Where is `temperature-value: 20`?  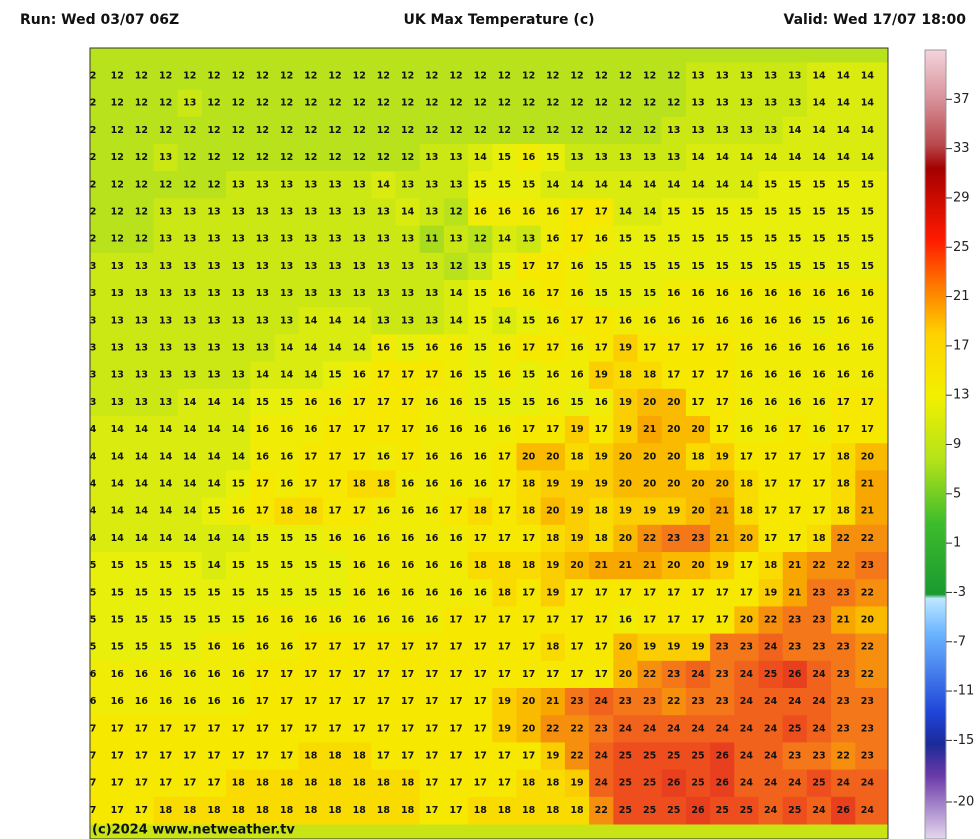 temperature-value: 20 is located at coordinates (529, 728).